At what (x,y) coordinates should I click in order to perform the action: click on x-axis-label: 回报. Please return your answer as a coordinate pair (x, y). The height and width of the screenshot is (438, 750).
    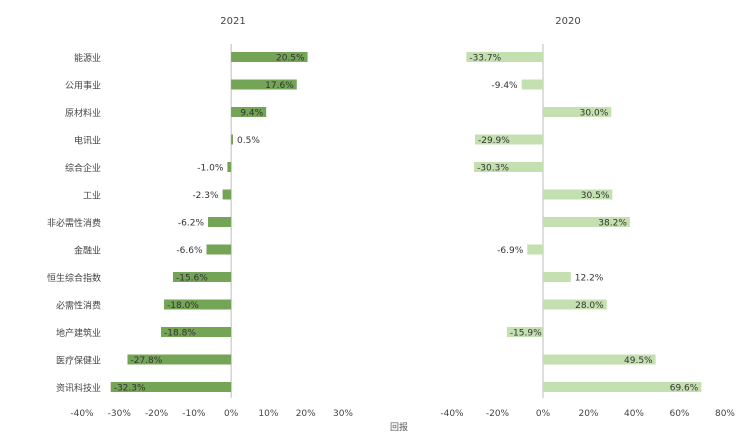
    Looking at the image, I should click on (399, 427).